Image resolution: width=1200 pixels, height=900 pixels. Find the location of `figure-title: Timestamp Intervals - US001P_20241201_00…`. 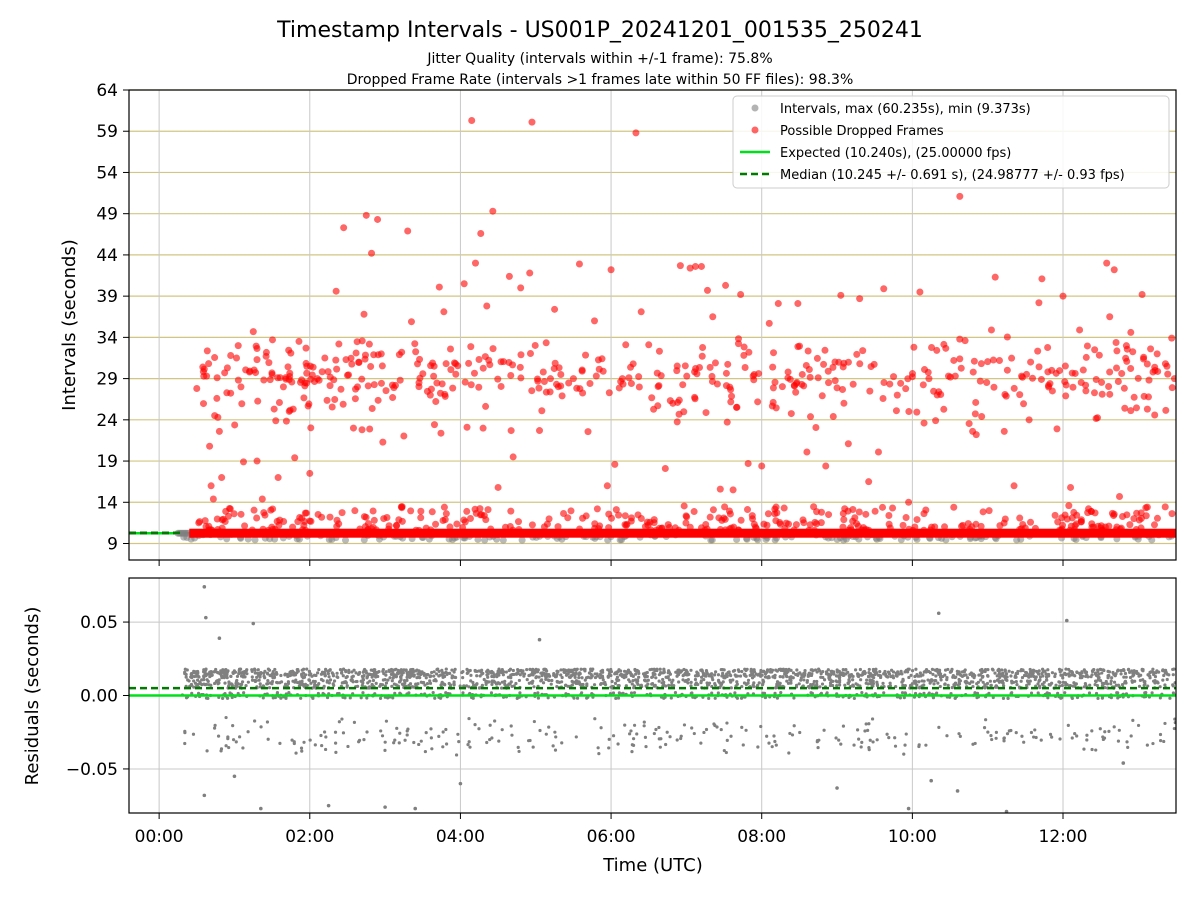

figure-title: Timestamp Intervals - US001P_20241201_00… is located at coordinates (599, 30).